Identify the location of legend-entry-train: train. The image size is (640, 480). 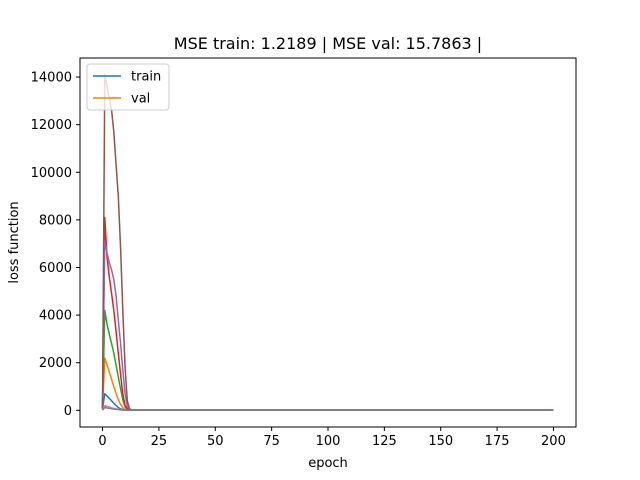
(146, 77).